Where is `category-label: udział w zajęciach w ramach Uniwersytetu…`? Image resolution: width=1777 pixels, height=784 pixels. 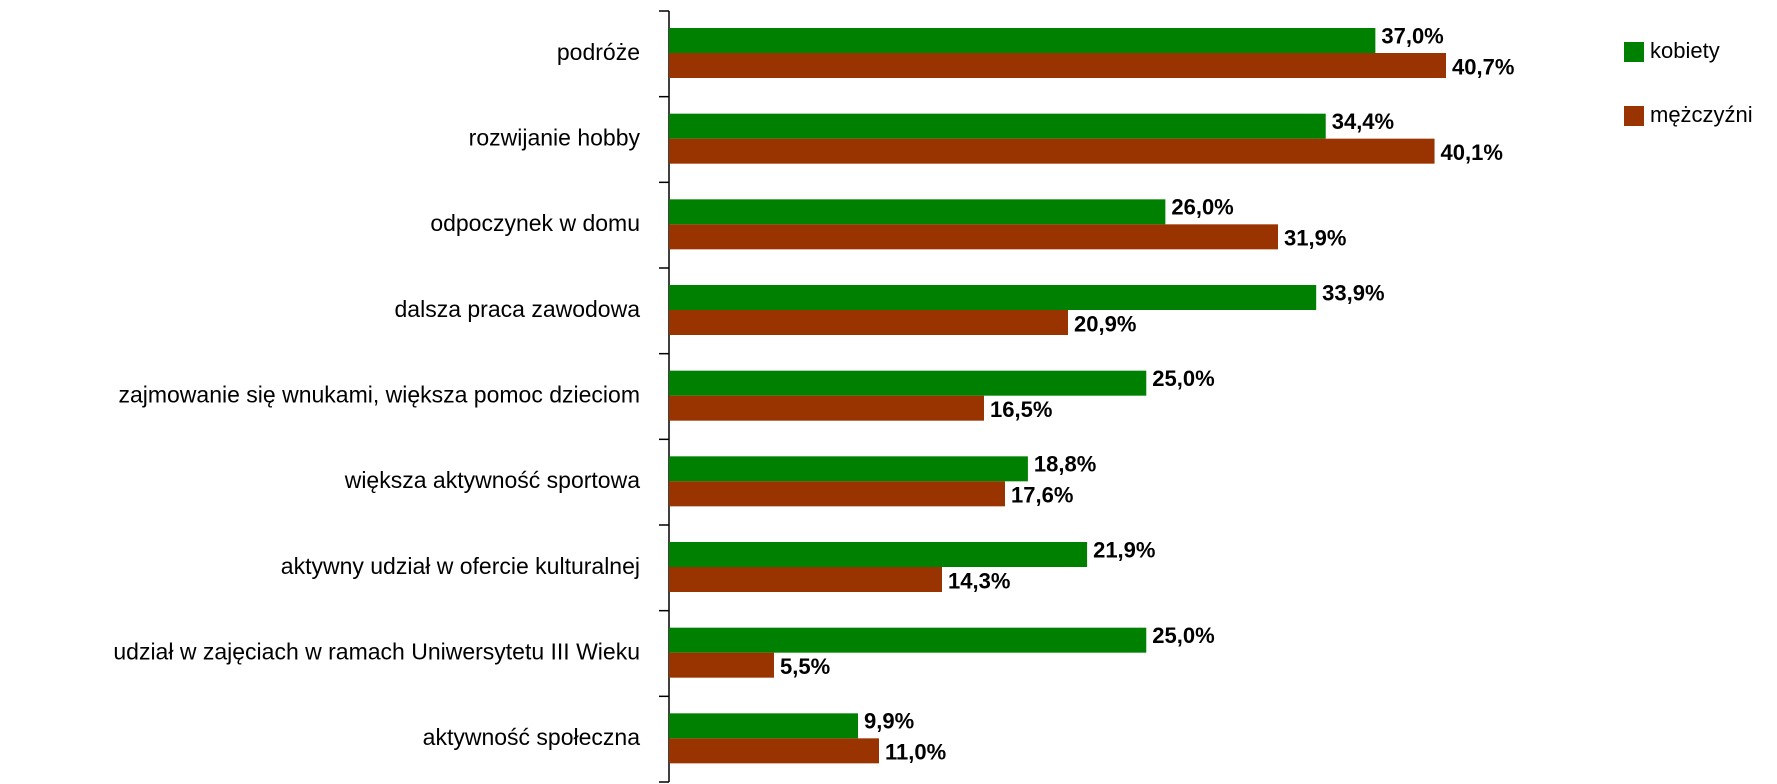
category-label: udział w zajęciach w ramach Uniwersytetu… is located at coordinates (376, 652).